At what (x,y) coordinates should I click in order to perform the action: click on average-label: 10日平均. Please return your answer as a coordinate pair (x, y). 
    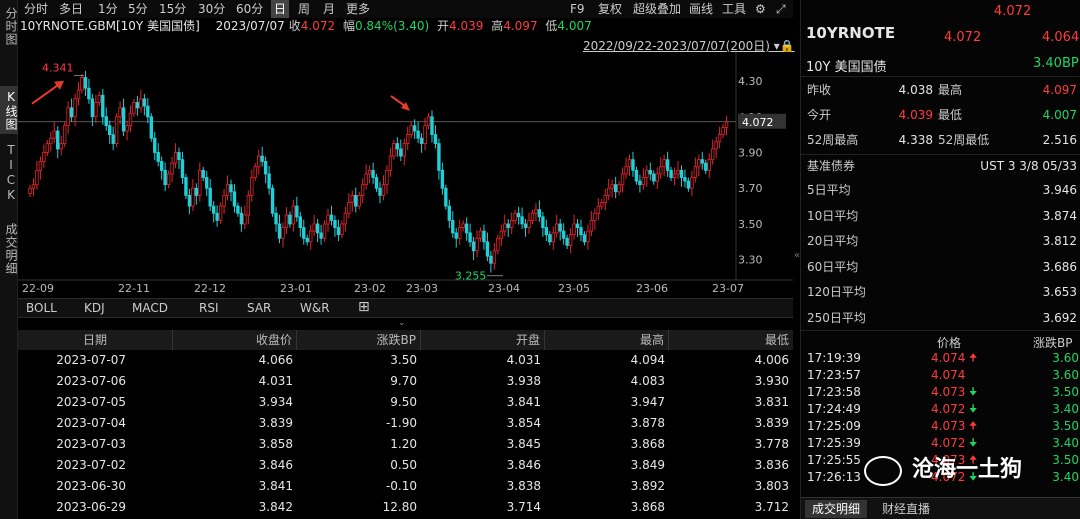
    Looking at the image, I should click on (833, 215).